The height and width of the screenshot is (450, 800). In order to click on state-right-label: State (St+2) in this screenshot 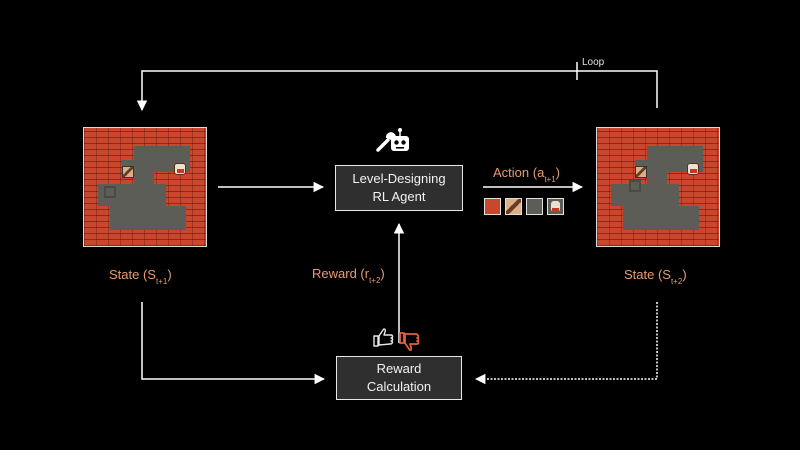, I will do `click(655, 276)`.